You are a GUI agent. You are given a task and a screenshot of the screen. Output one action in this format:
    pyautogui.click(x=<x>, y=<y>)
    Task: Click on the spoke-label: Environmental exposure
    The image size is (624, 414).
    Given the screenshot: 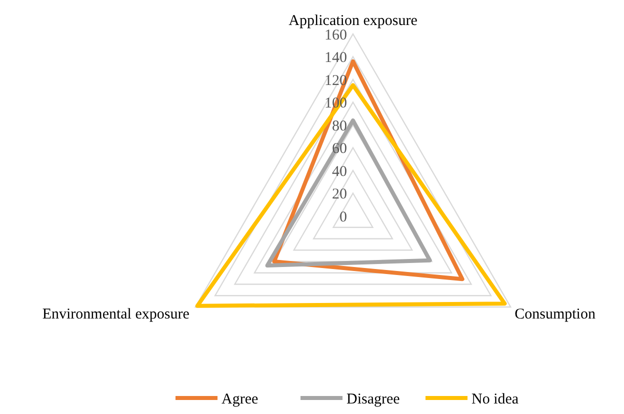 What is the action you would take?
    pyautogui.click(x=116, y=314)
    